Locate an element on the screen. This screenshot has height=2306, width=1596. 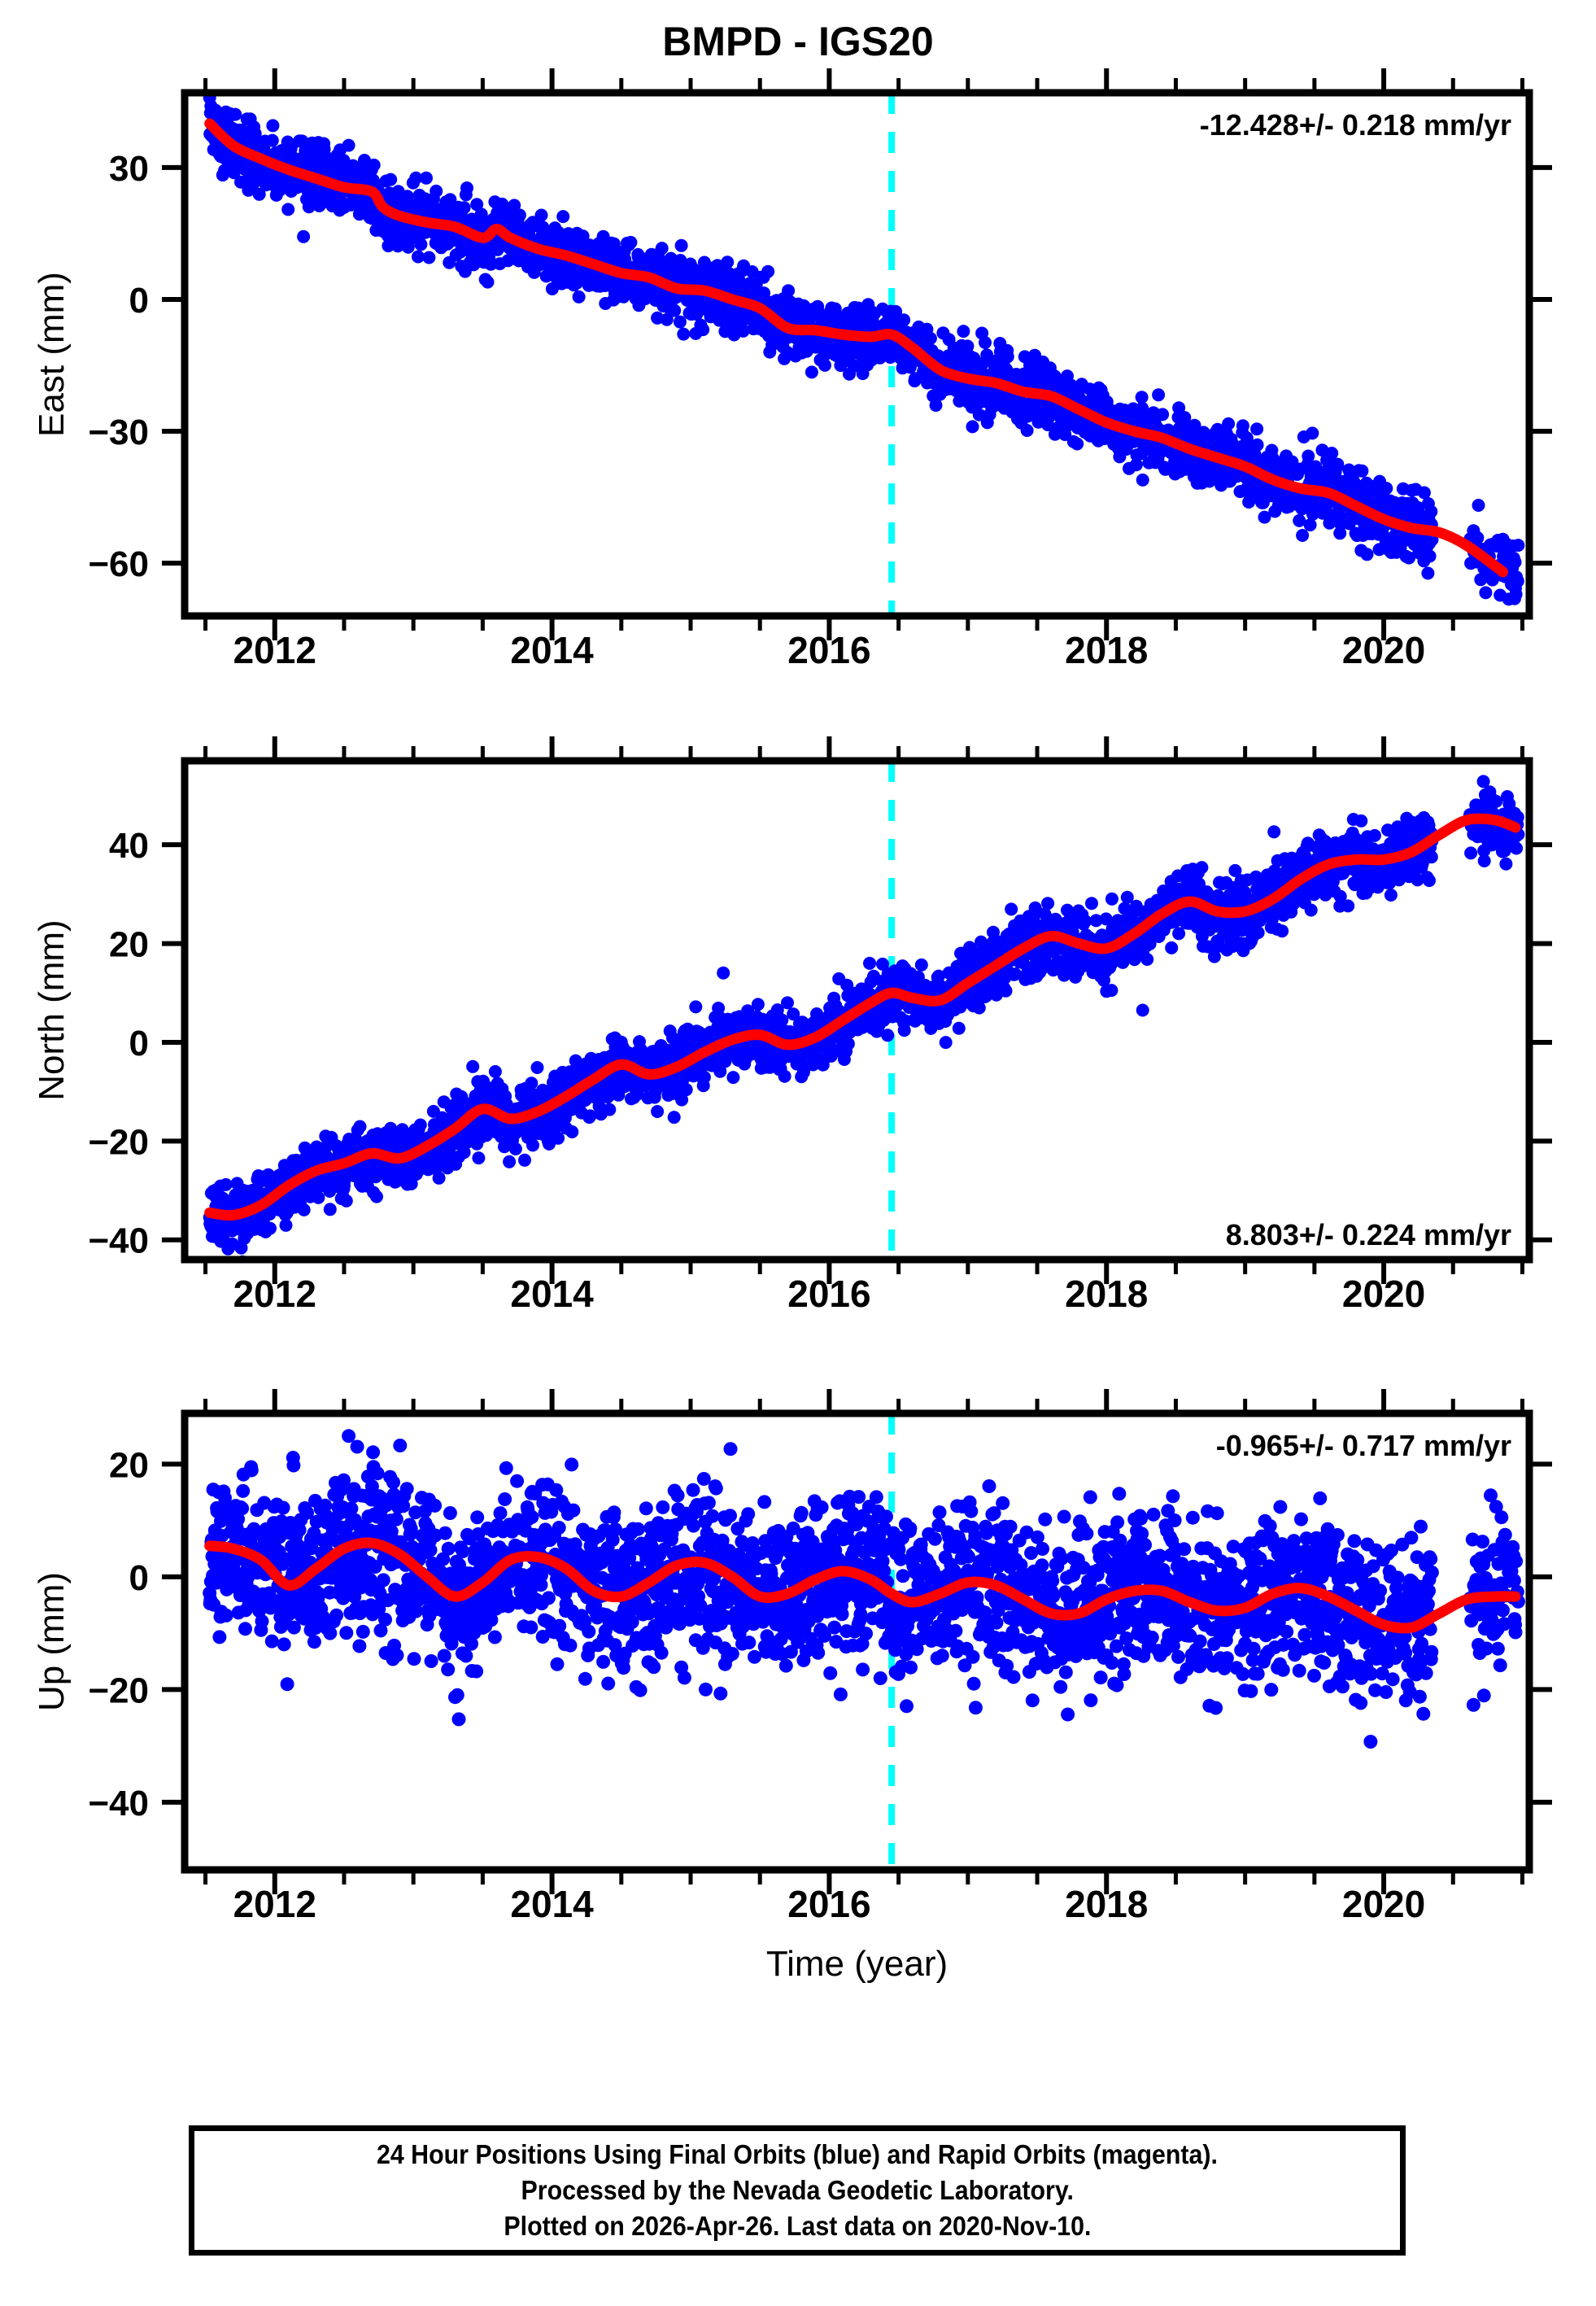
x-tick-labels: 2012 2014 2016 2018 2020 is located at coordinates (829, 650).